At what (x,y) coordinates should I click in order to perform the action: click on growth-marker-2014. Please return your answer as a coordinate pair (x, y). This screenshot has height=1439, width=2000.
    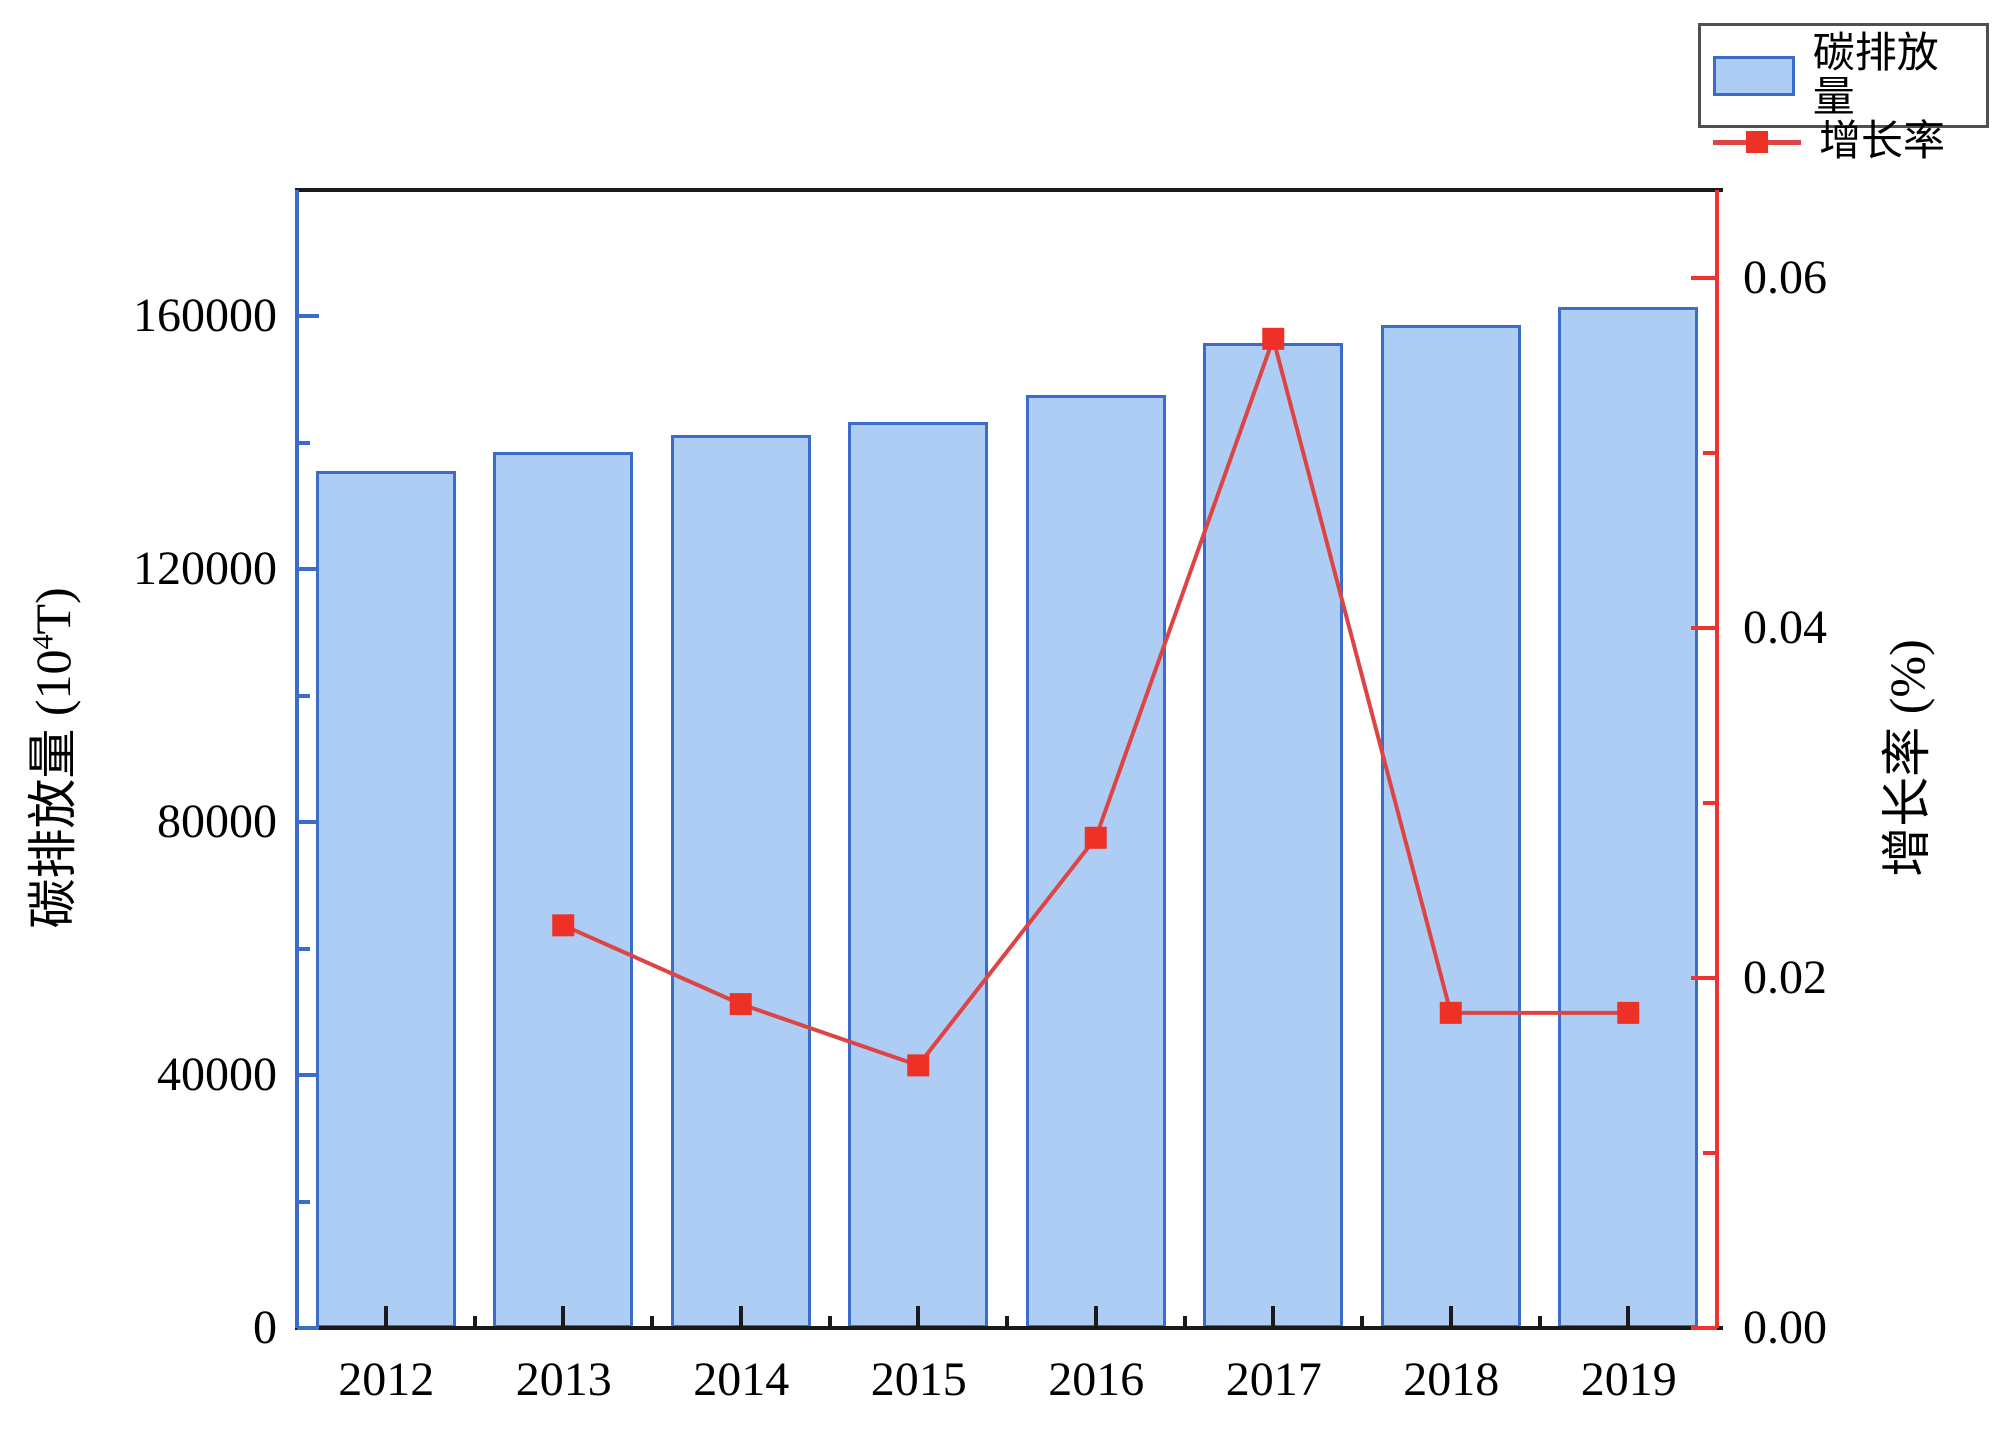
    Looking at the image, I should click on (740, 1004).